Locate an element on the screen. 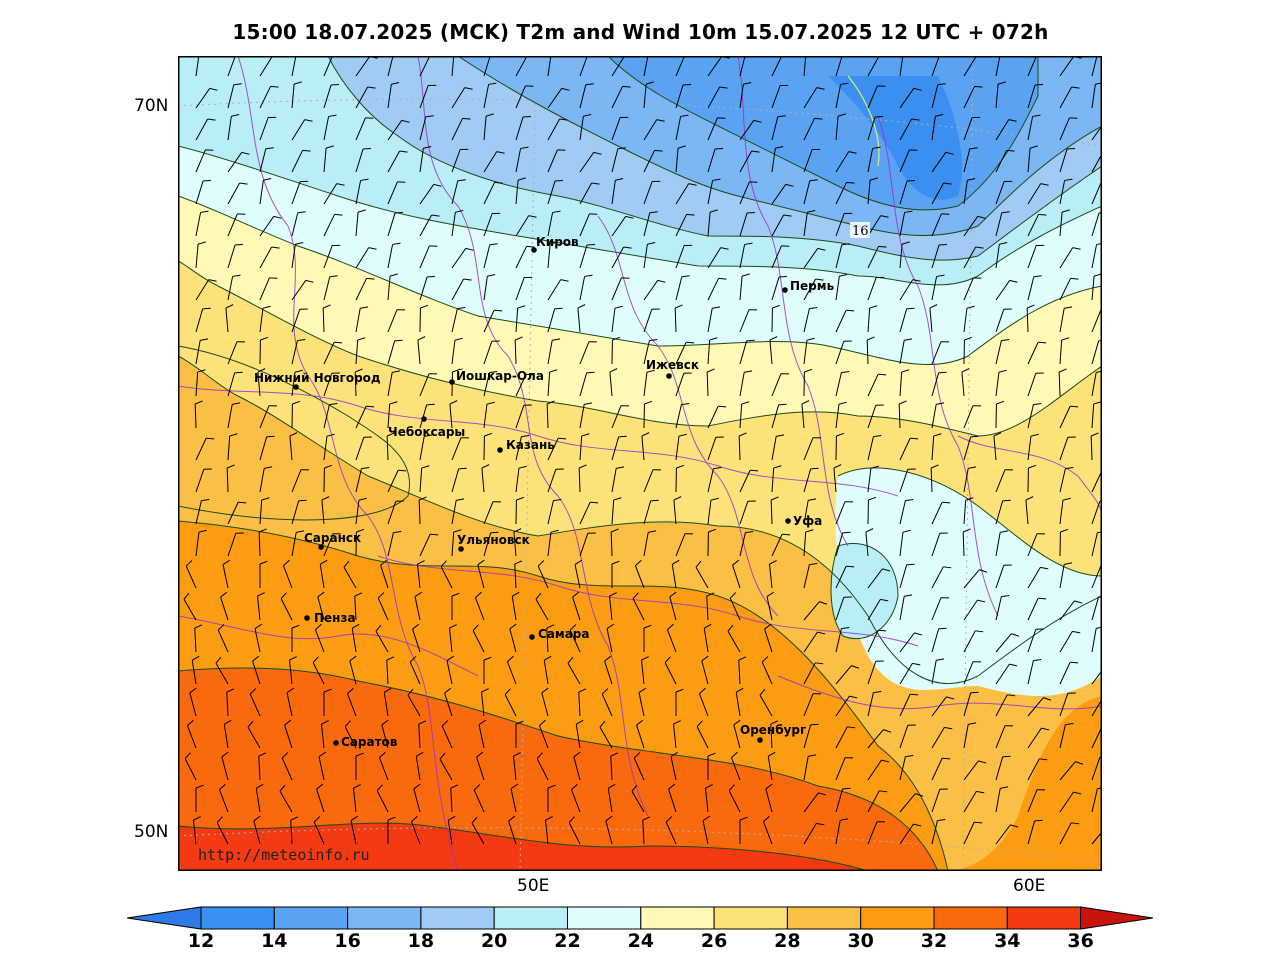  city-marker: Киров is located at coordinates (555, 244).